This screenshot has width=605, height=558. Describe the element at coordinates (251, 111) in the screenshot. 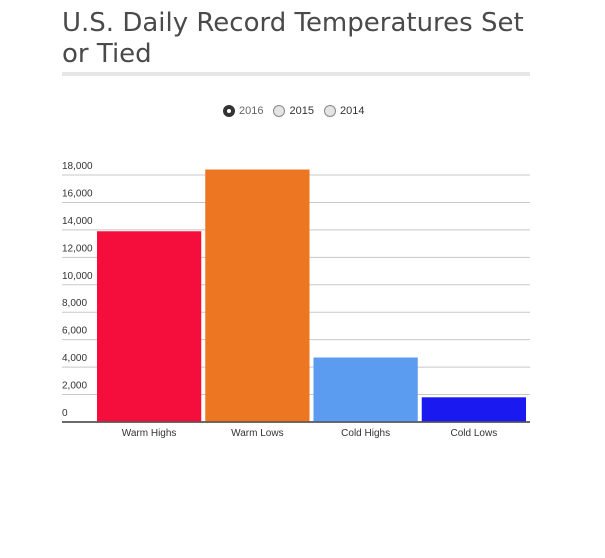

I see `year-option-label: 2016` at that location.